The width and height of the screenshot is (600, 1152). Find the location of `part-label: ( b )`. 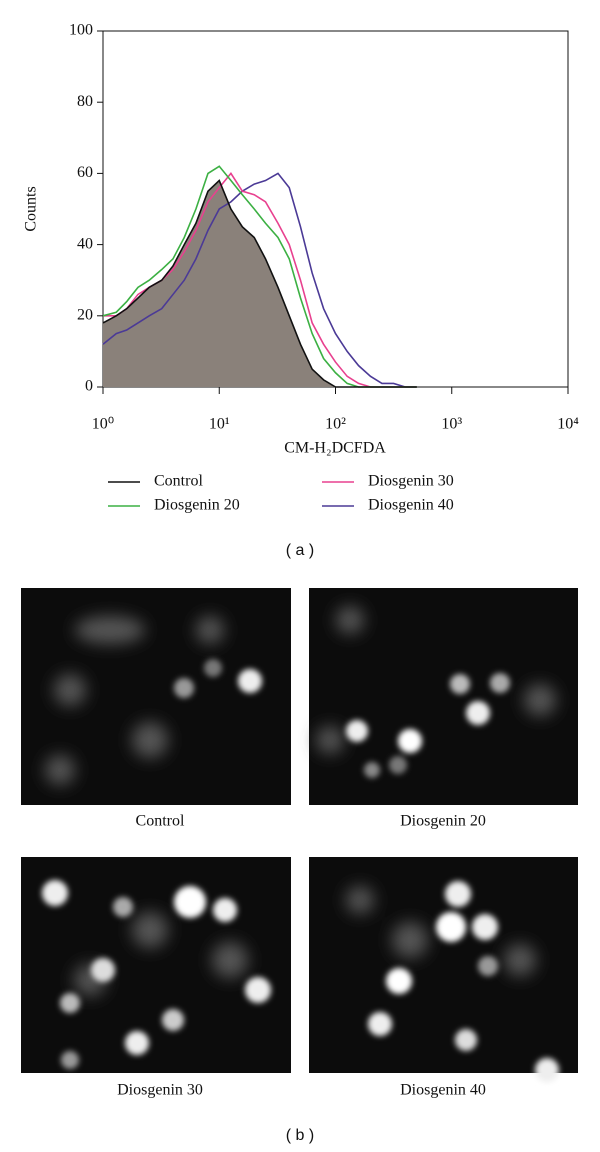

part-label: ( b ) is located at coordinates (300, 1135).